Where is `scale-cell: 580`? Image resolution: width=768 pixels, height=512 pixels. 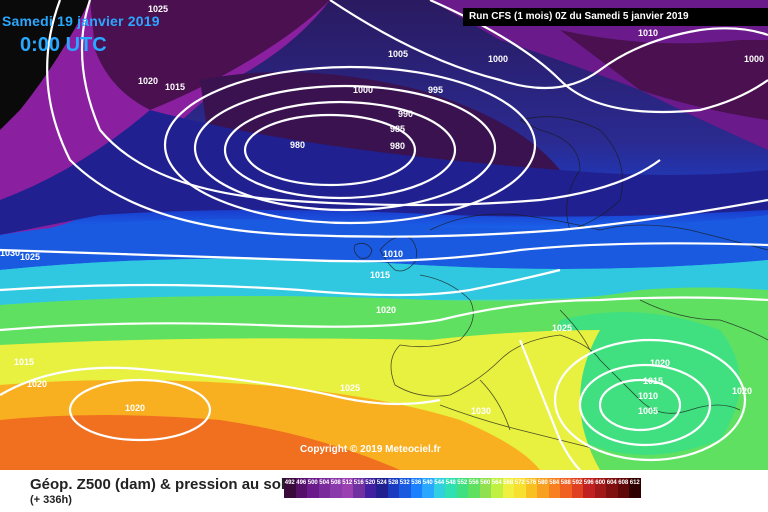 scale-cell: 580 is located at coordinates (543, 488).